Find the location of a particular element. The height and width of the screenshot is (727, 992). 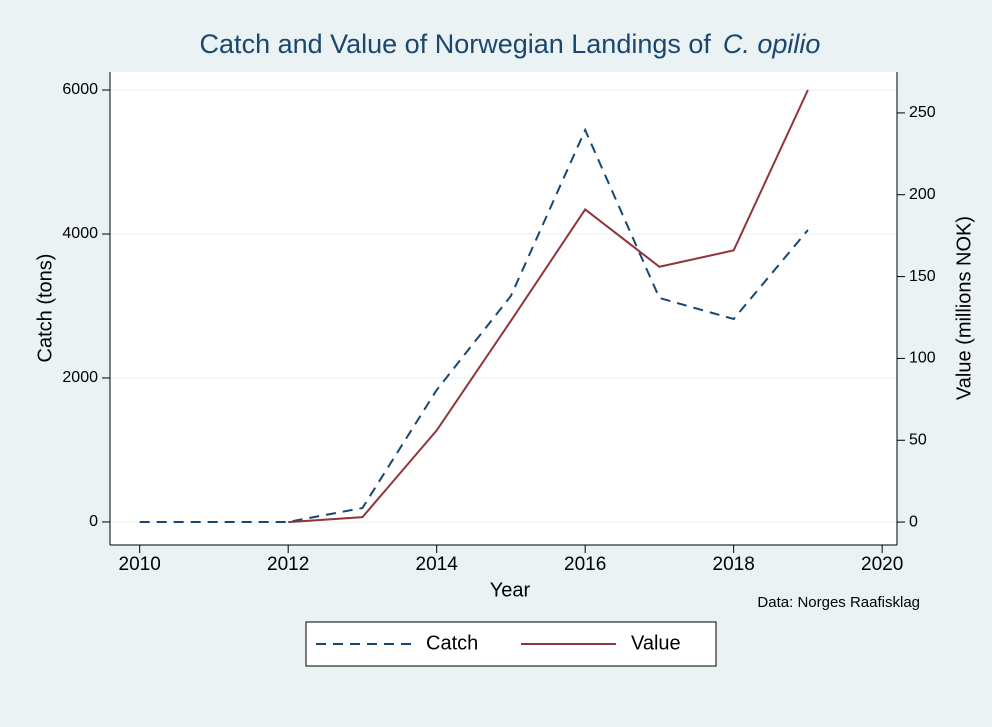

y-tick-label: 0 is located at coordinates (93, 521).